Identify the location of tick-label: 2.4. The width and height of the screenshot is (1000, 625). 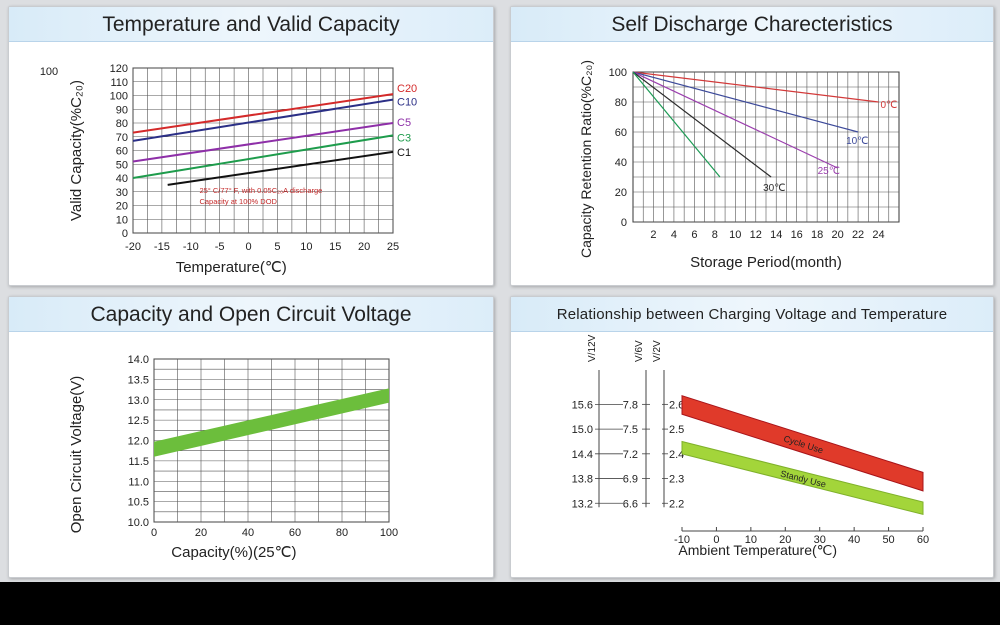
(676, 455).